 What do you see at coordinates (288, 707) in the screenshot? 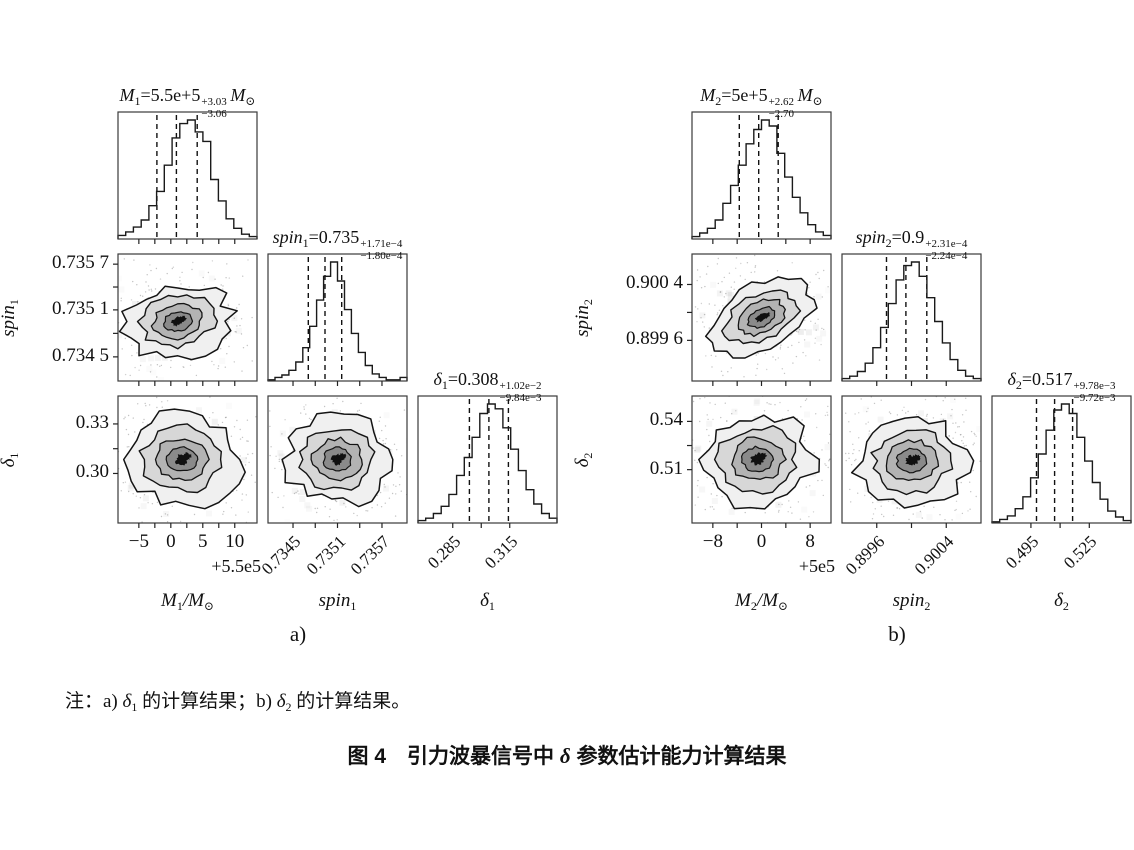
I see `note-var2-sub: 2` at bounding box center [288, 707].